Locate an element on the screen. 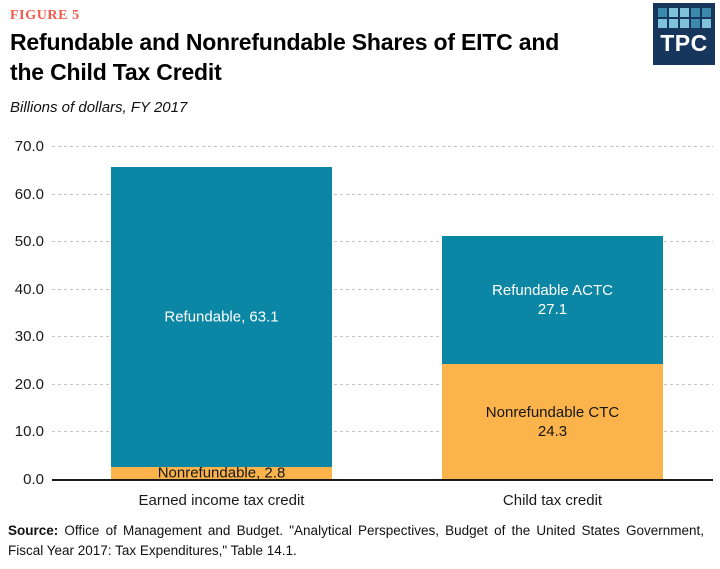 The image size is (720, 569). bar-segment-label-line: Refundable, 63.1 is located at coordinates (221, 317).